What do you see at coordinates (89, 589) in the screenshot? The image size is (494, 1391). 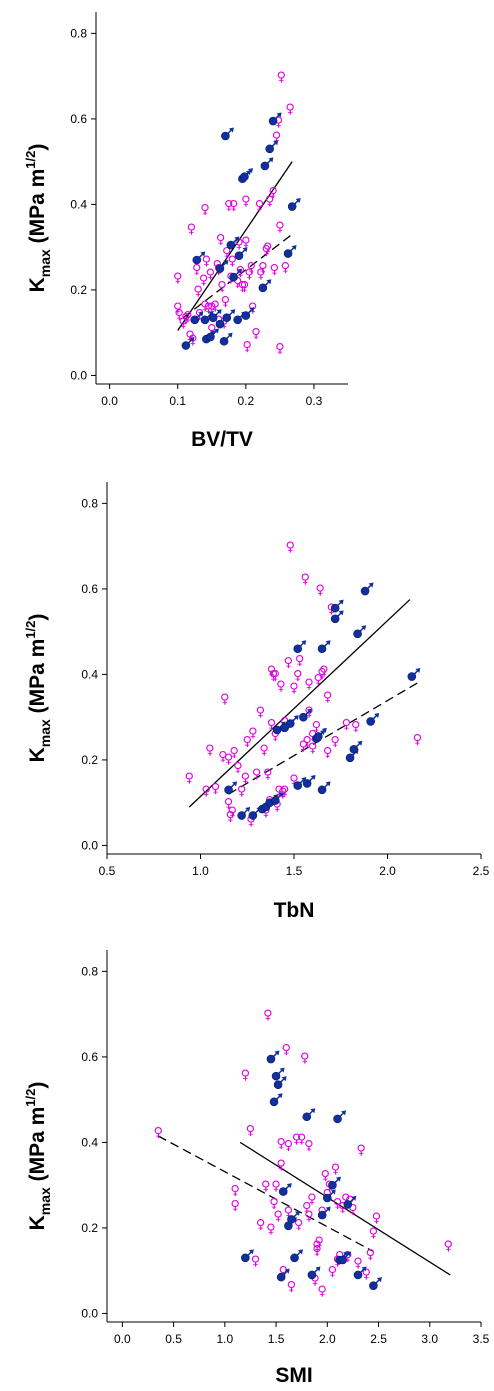 I see `y-tick-label: 0.6` at bounding box center [89, 589].